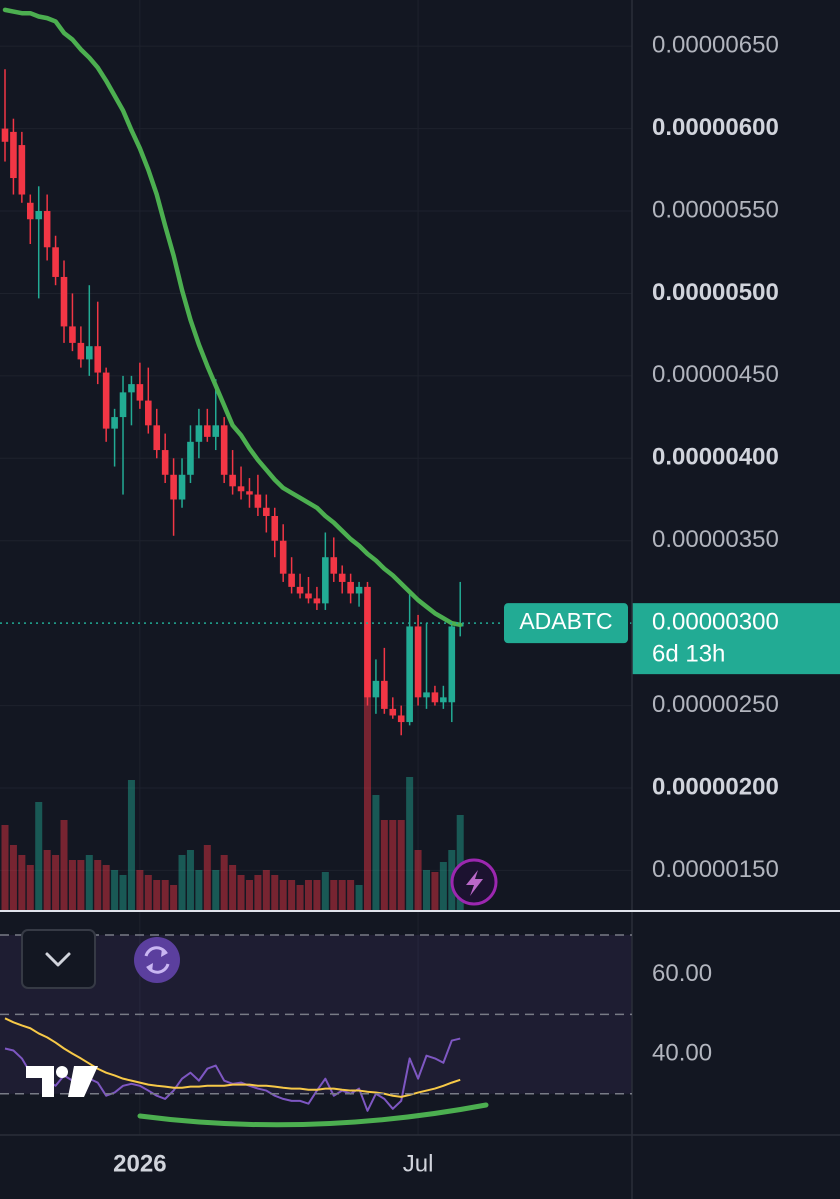  Describe the element at coordinates (715, 786) in the screenshot. I see `y-tick-label: 0.00000200` at that location.